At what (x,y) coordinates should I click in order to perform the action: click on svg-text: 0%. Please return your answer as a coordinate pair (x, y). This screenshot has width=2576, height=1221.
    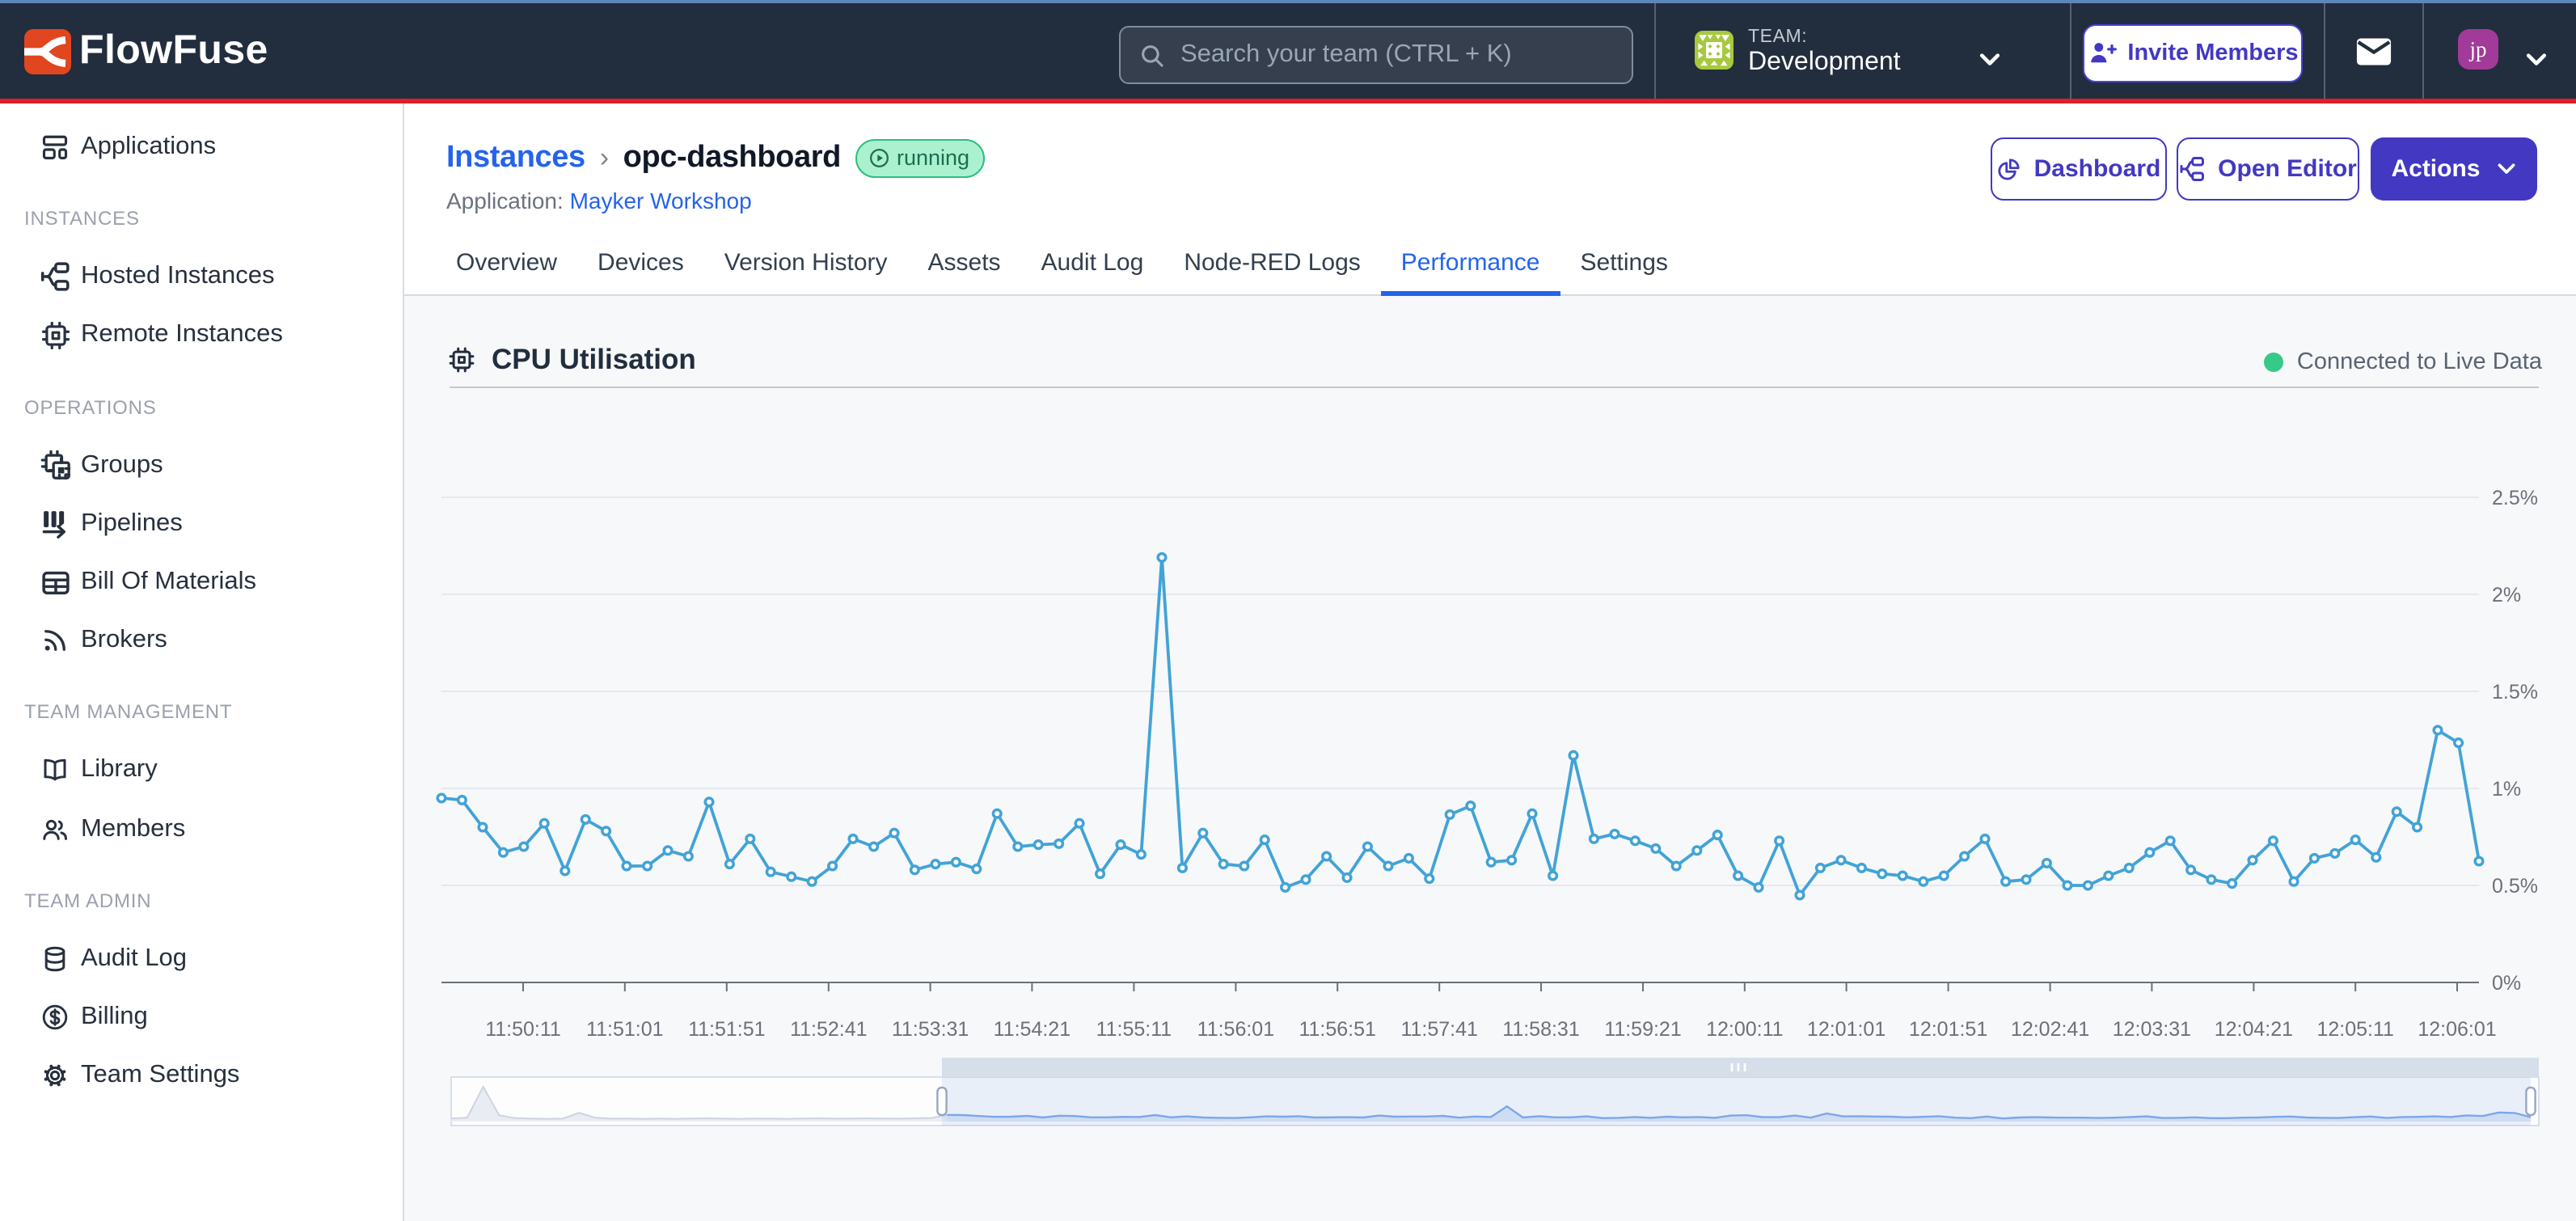
    Looking at the image, I should click on (2506, 983).